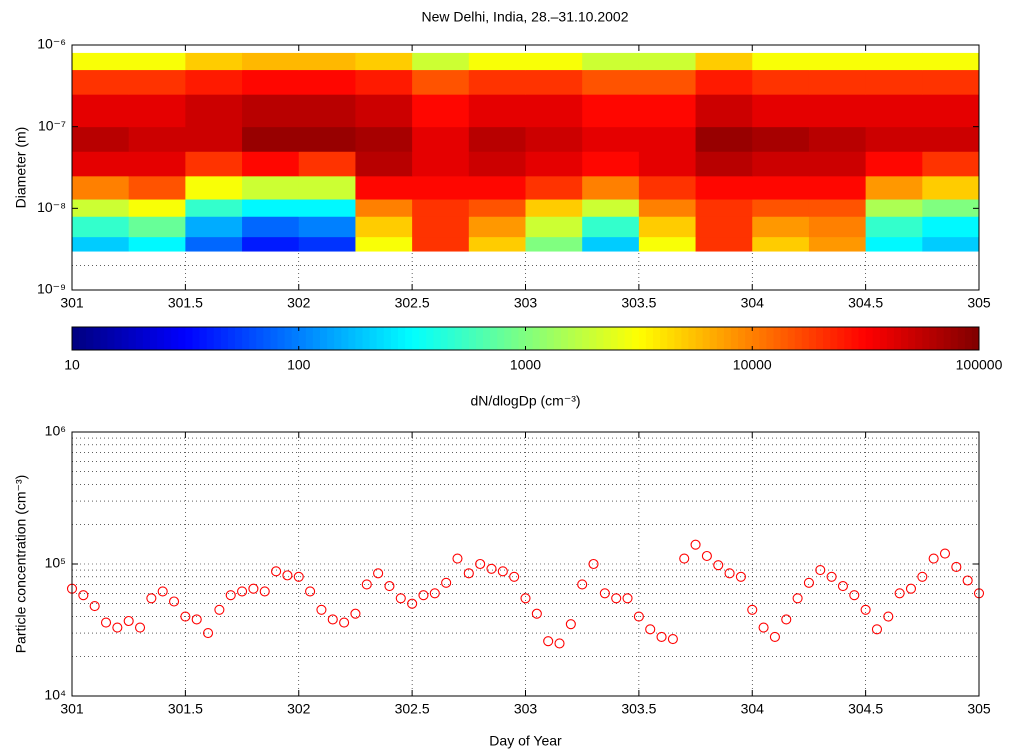  Describe the element at coordinates (979, 709) in the screenshot. I see `x-tick-label: 305` at that location.